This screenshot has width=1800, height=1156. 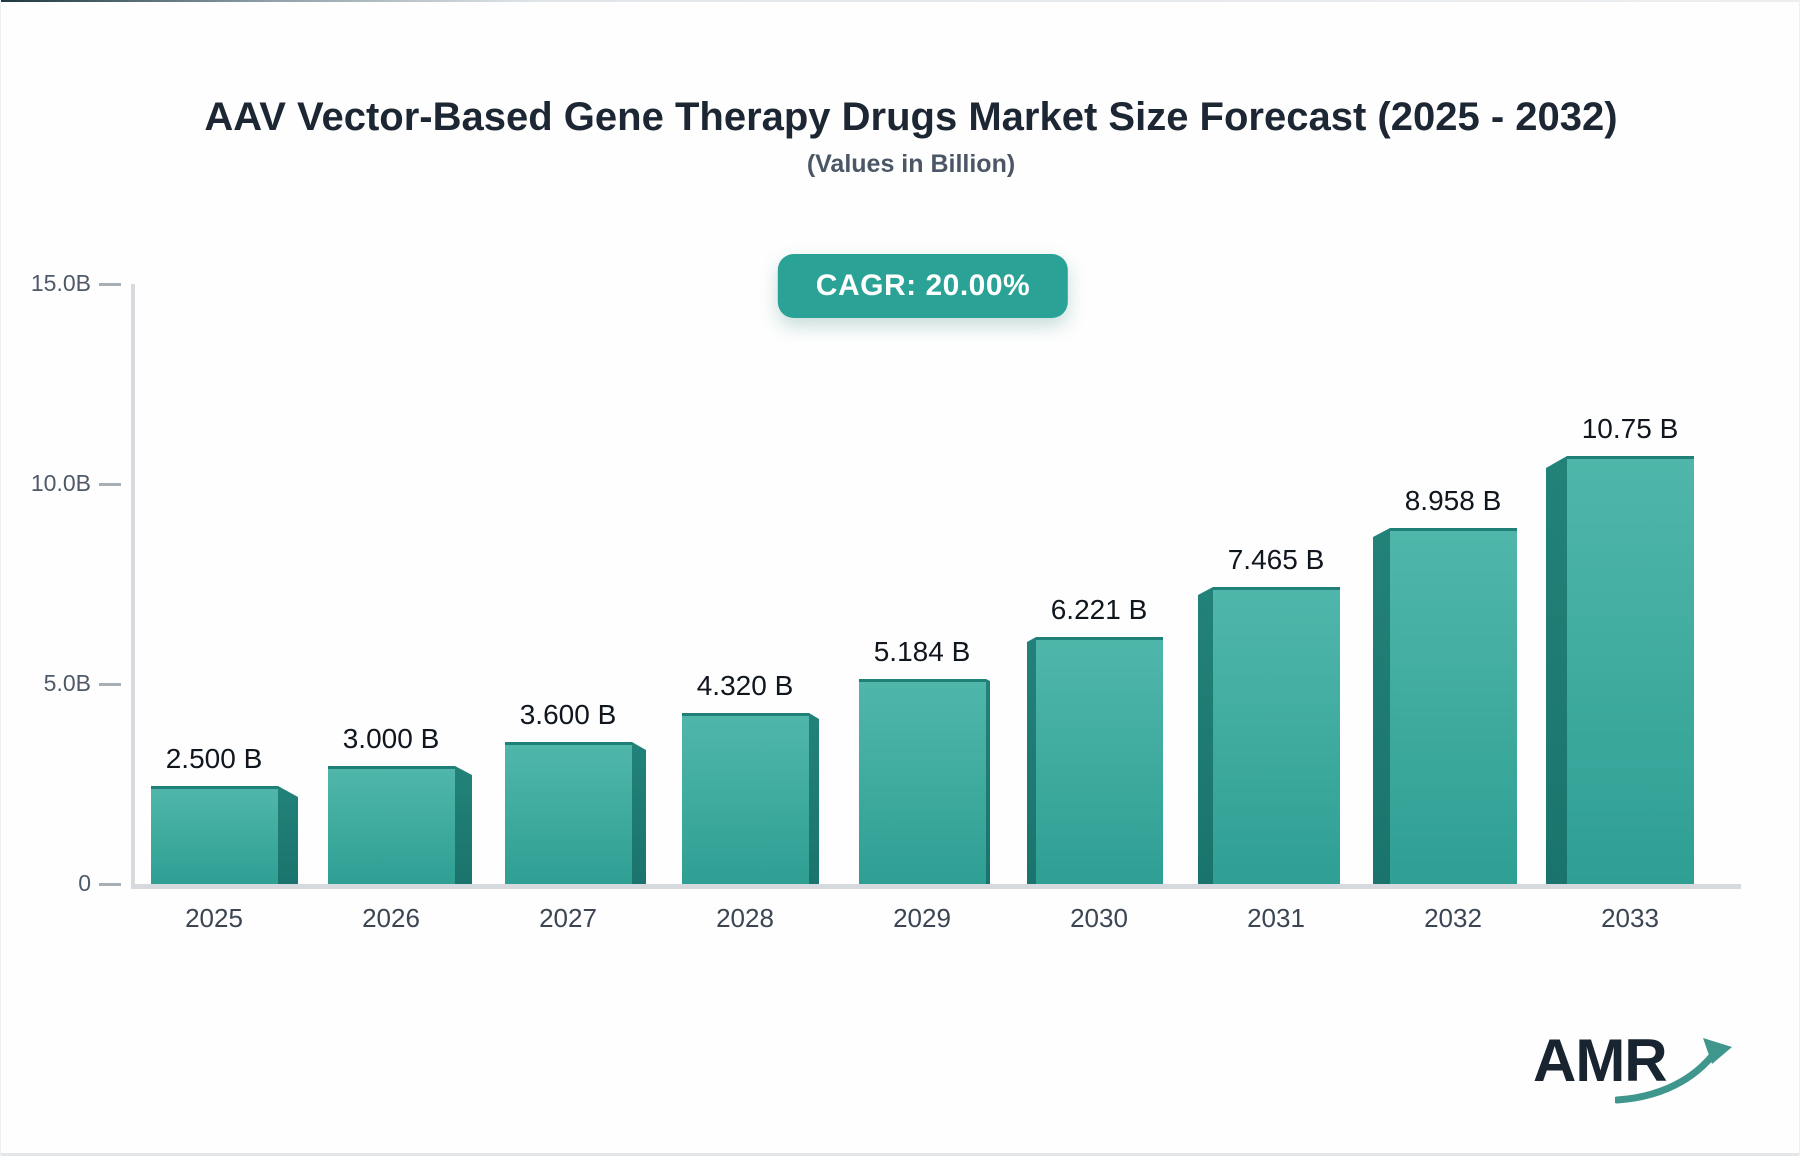 What do you see at coordinates (923, 286) in the screenshot?
I see `cagr-badge: CAGR: 20.00%` at bounding box center [923, 286].